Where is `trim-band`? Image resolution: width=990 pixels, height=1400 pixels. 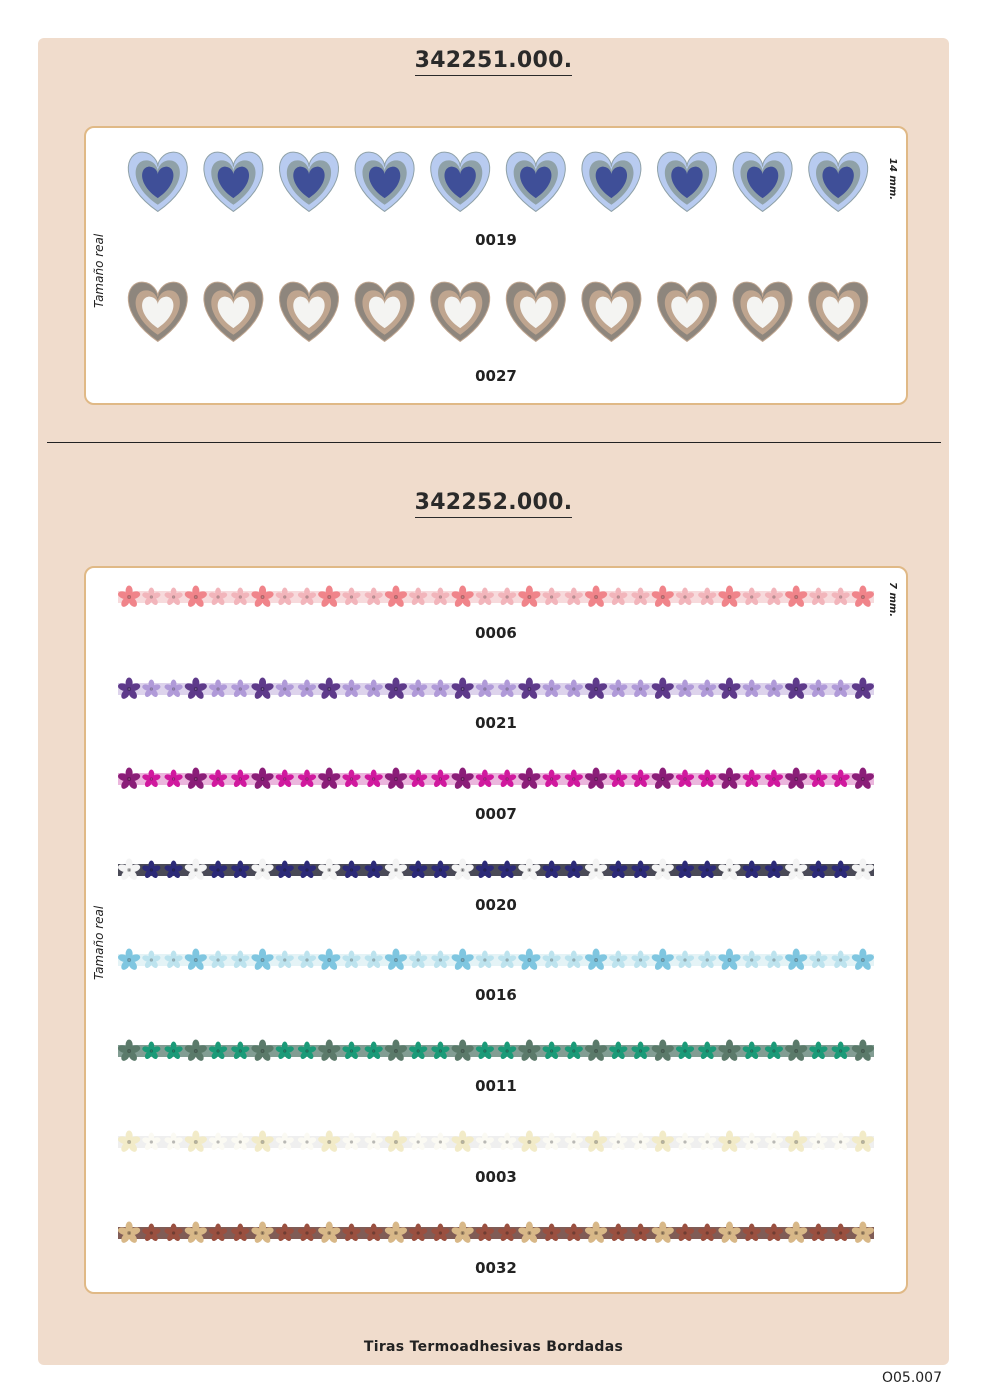
trim-band is located at coordinates (496, 597).